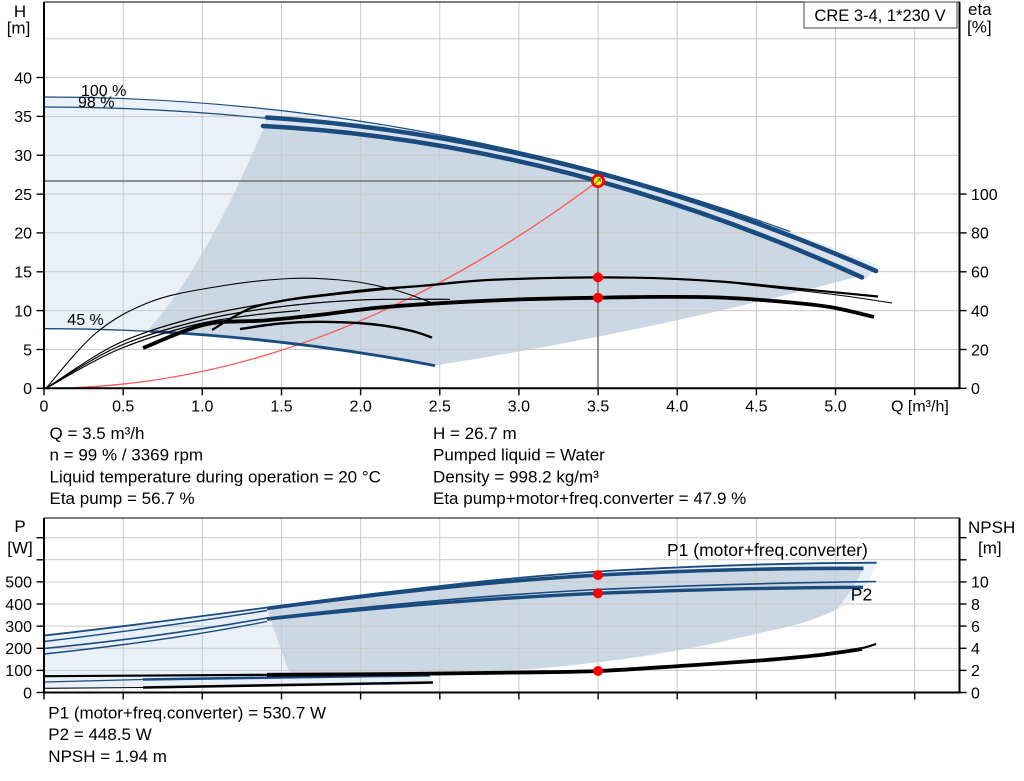  Describe the element at coordinates (19, 526) in the screenshot. I see `svg-text: P` at that location.